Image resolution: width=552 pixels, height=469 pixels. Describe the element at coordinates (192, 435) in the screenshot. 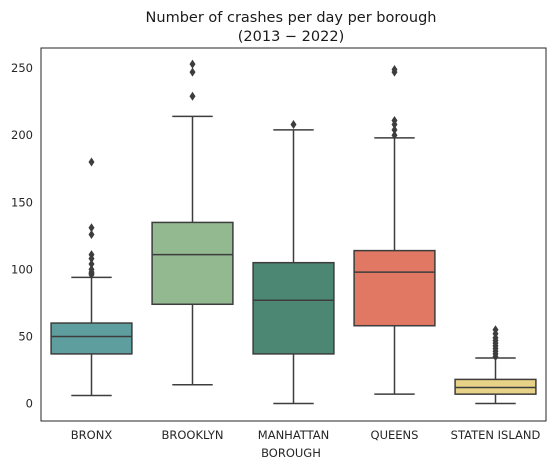

I see `x-tick-label: BROOKLYN` at that location.